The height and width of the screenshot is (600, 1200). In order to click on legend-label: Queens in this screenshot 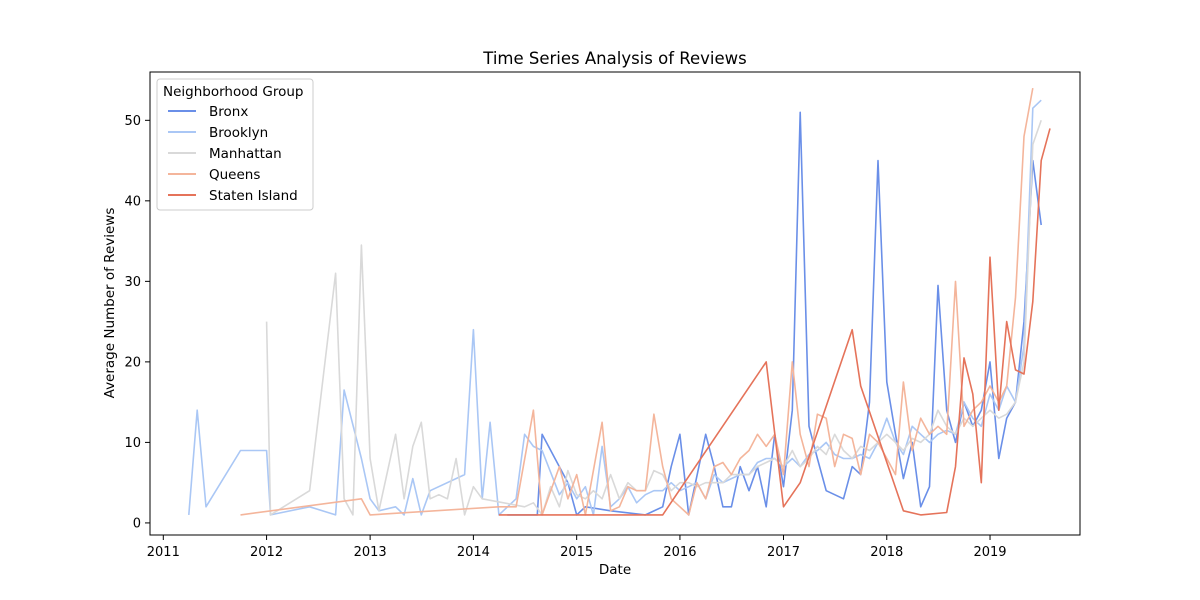, I will do `click(234, 175)`.